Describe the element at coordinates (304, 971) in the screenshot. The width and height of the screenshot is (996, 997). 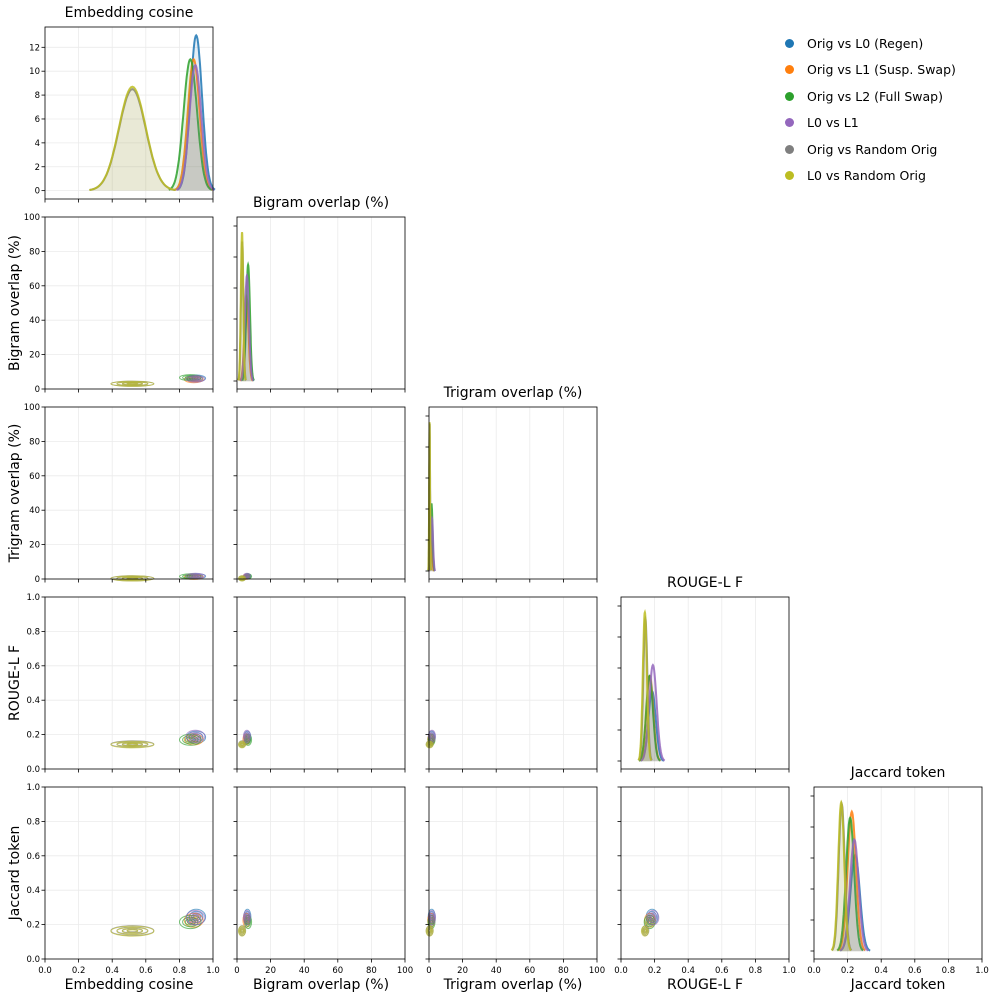
I see `x-tick-label: 40` at that location.